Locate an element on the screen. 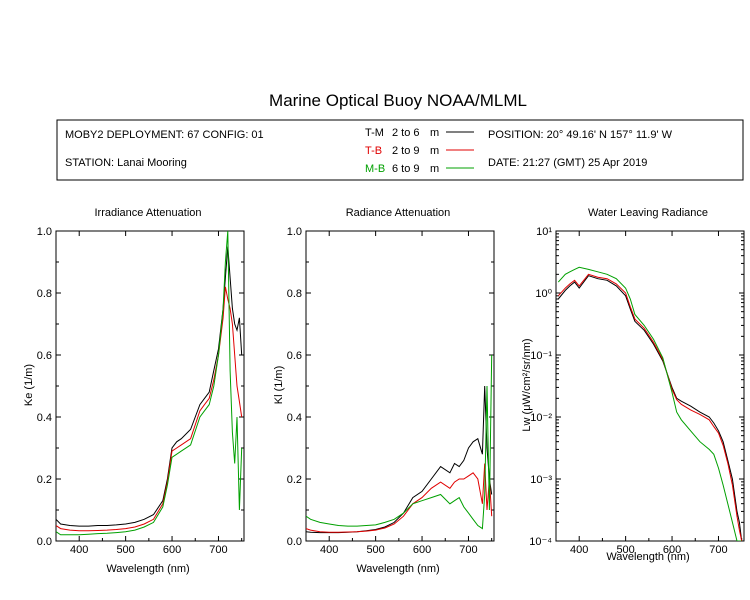  legend-item-t-b: T-B 2 to 9 m is located at coordinates (419, 151).